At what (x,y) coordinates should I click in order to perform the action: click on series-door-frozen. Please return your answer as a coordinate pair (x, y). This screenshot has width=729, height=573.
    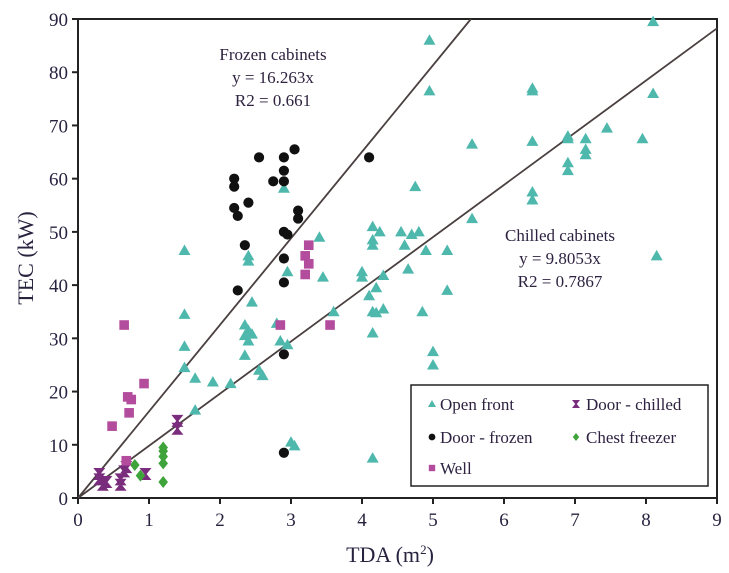
    Looking at the image, I should click on (302, 301).